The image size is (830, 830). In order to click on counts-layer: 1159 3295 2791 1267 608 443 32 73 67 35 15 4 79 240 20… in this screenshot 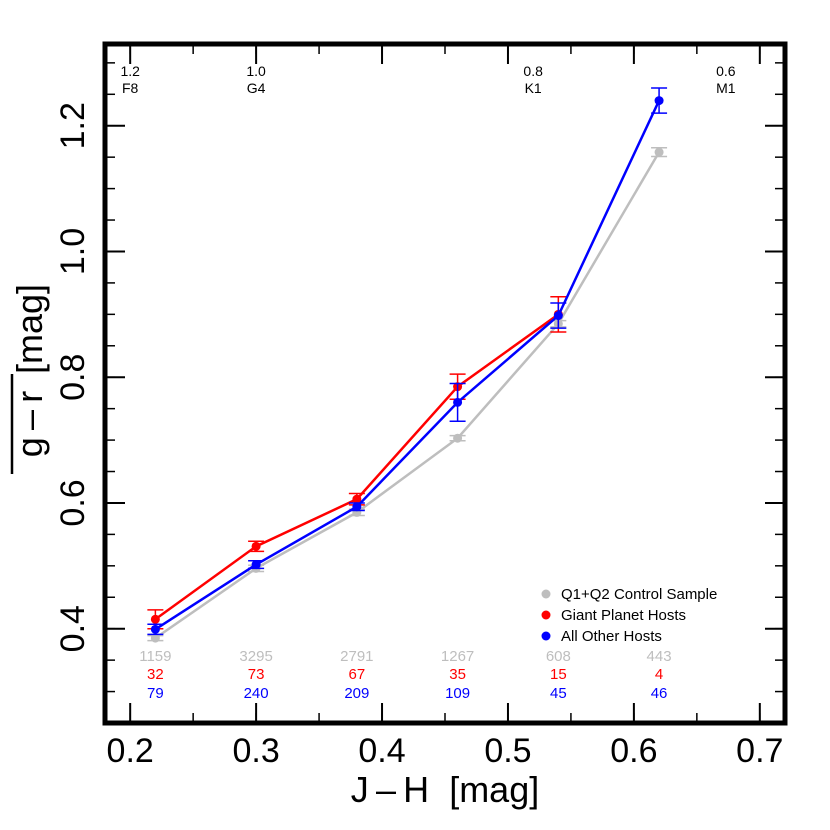, I will do `click(405, 675)`.